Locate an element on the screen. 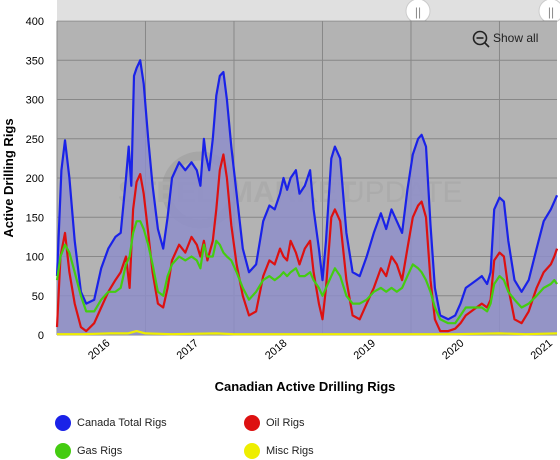 The width and height of the screenshot is (560, 460). y-tick-label: 250 is located at coordinates (35, 140).